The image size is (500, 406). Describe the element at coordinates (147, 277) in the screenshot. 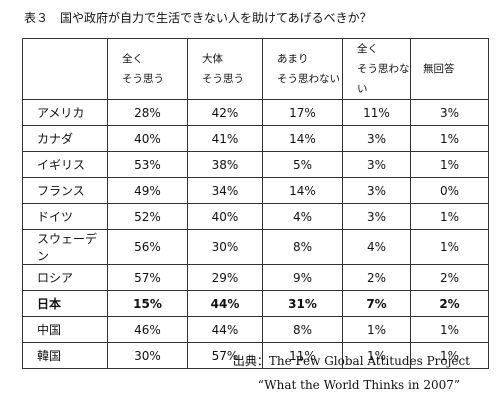

I see `cell: 57%` at that location.